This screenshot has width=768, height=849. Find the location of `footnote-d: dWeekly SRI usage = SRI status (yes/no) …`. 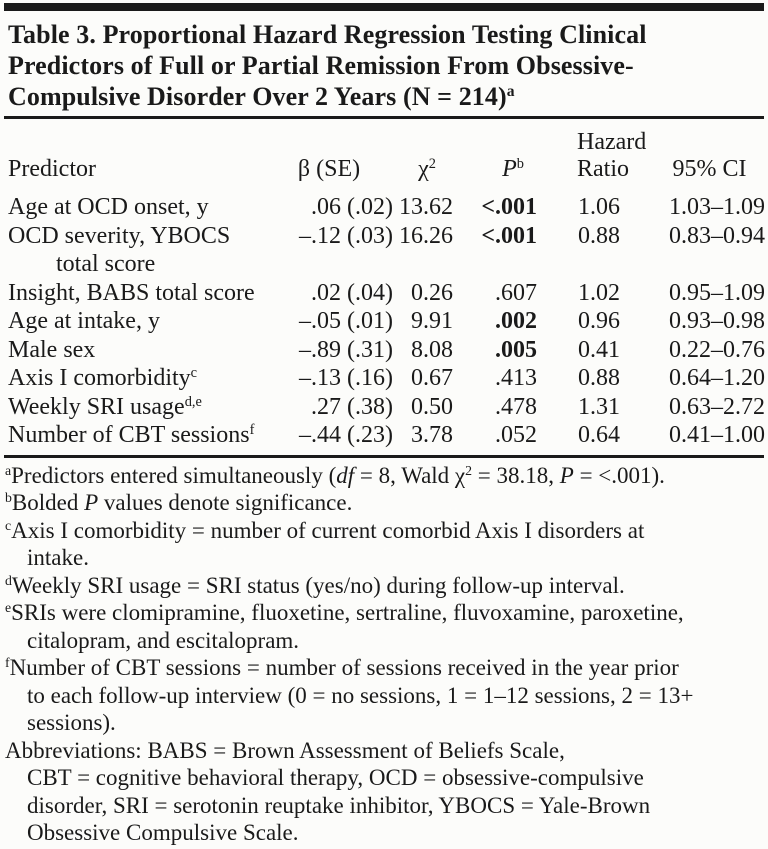

footnote-d: dWeekly SRI usage = SRI status (yes/no) … is located at coordinates (315, 585).